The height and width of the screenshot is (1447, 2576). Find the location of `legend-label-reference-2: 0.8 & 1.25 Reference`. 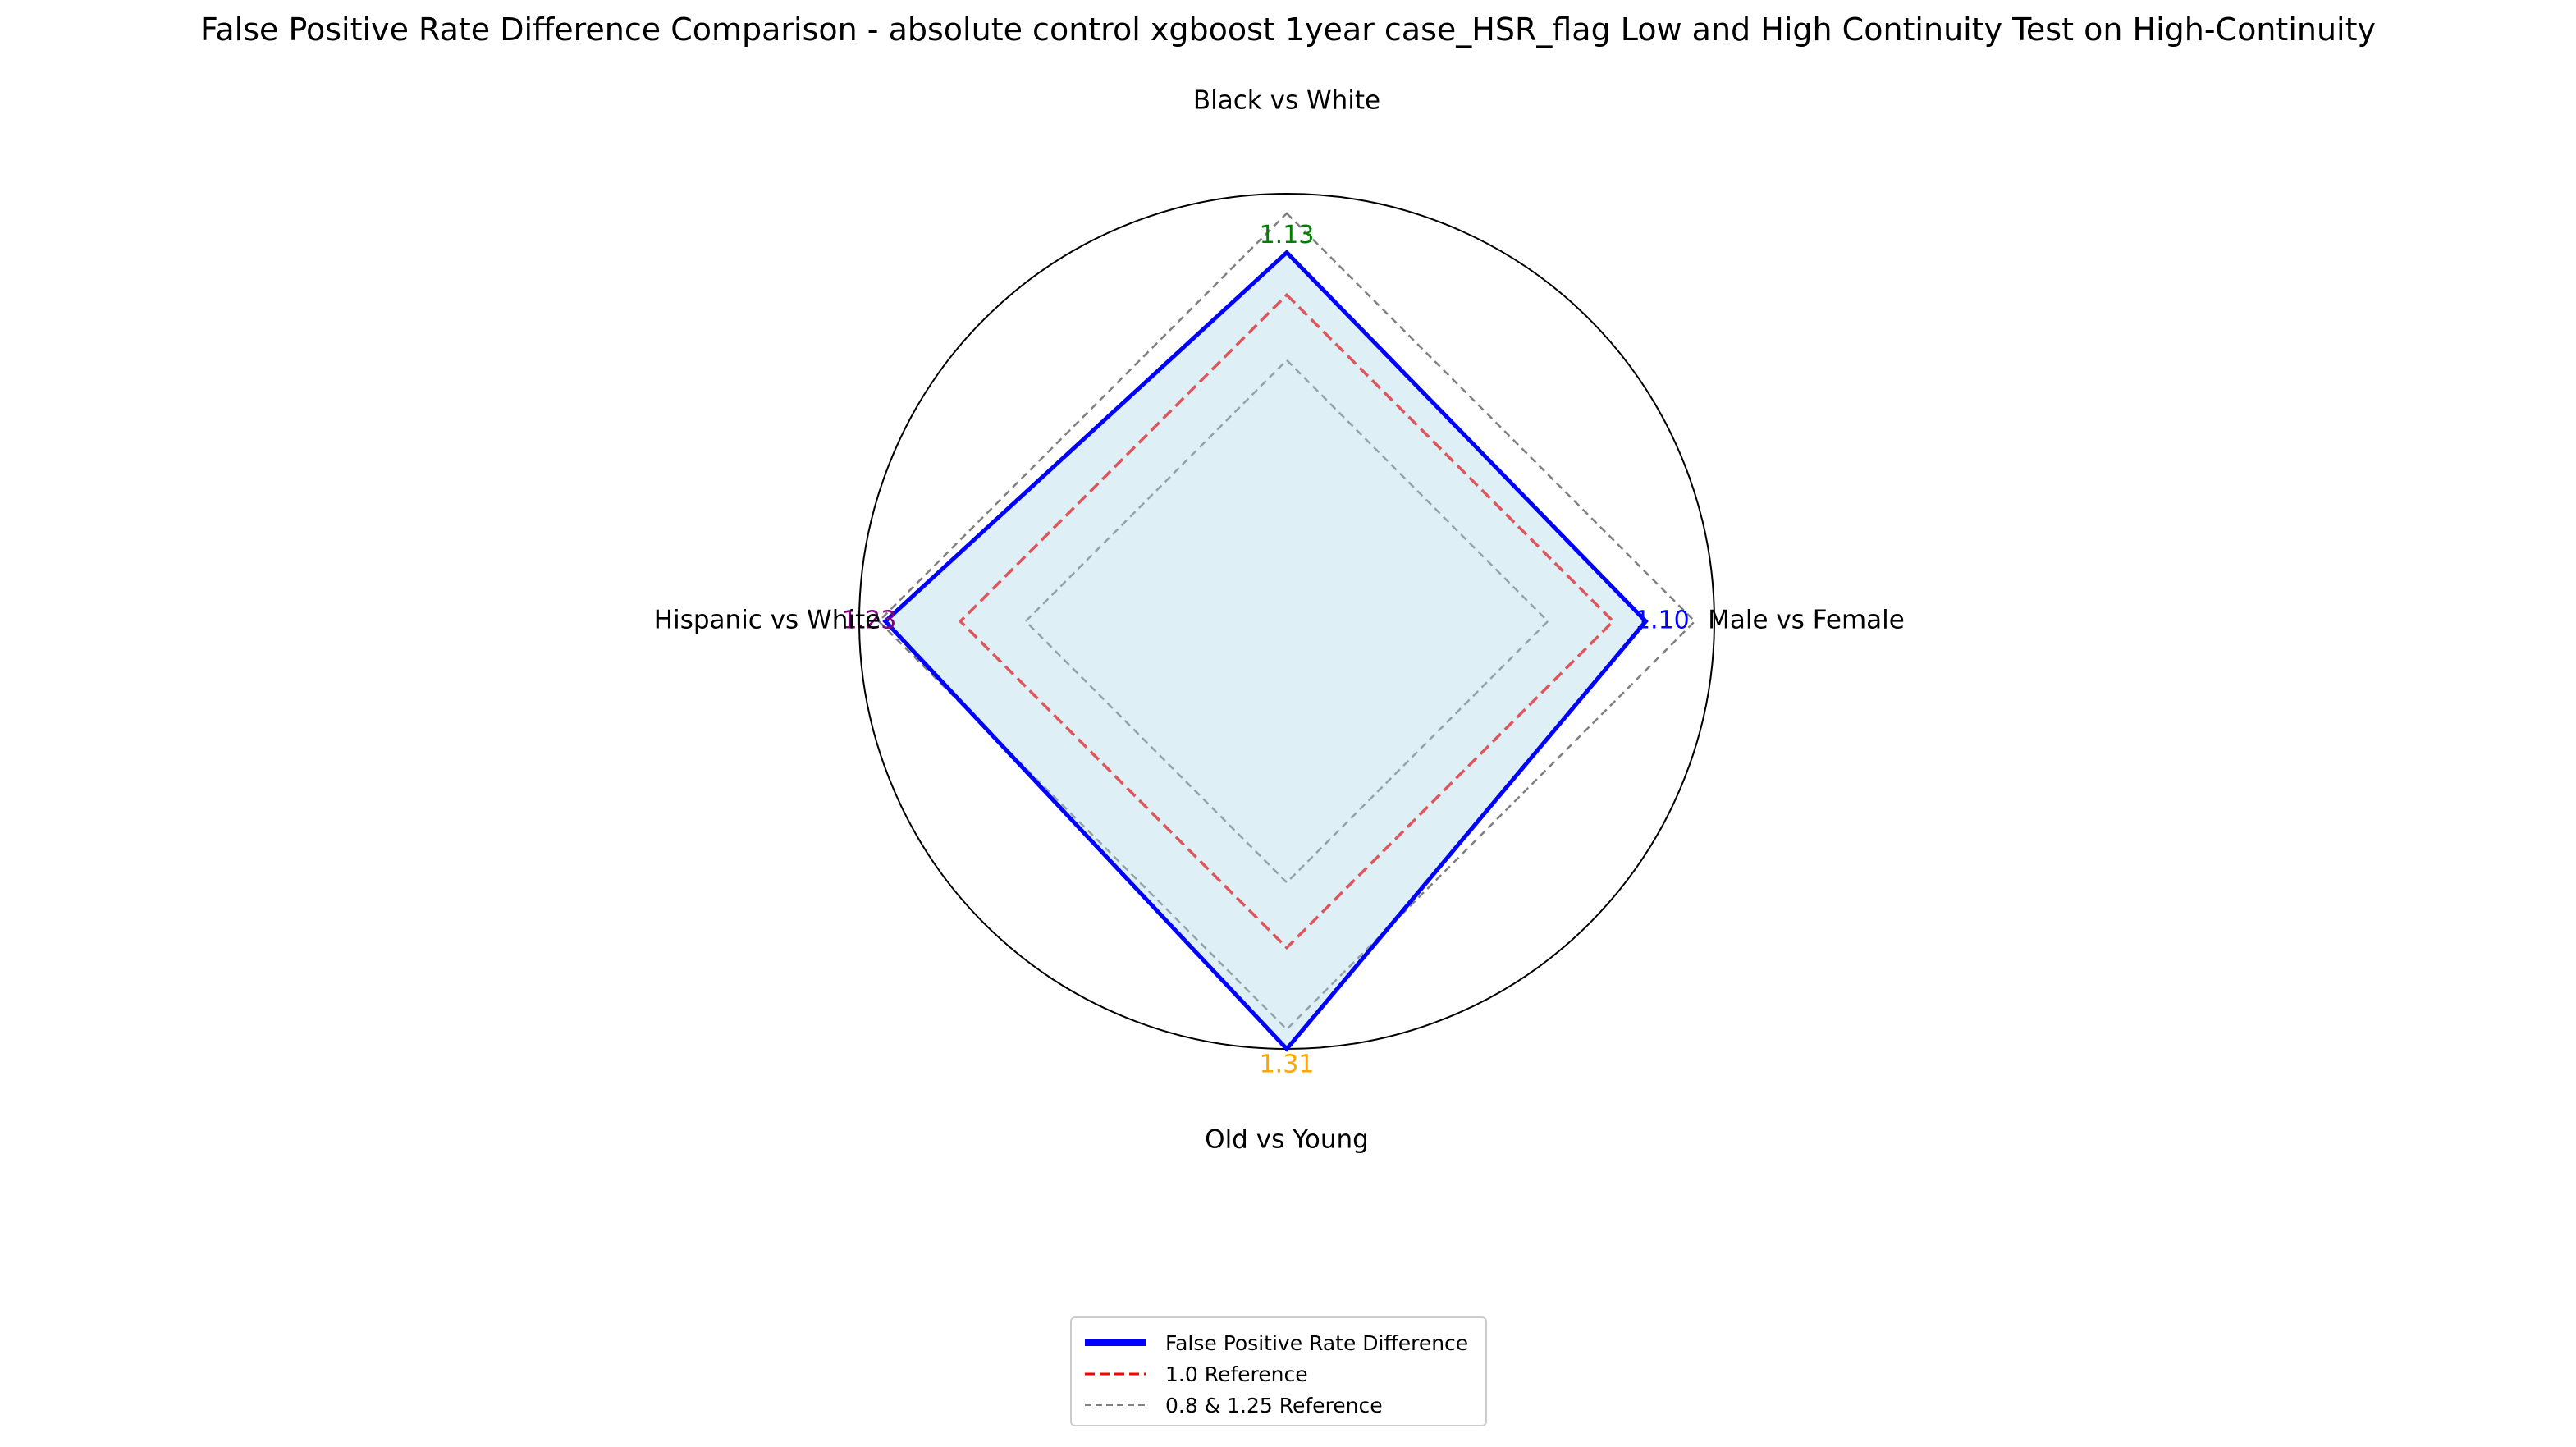

legend-label-reference-2: 0.8 & 1.25 Reference is located at coordinates (1274, 1405).